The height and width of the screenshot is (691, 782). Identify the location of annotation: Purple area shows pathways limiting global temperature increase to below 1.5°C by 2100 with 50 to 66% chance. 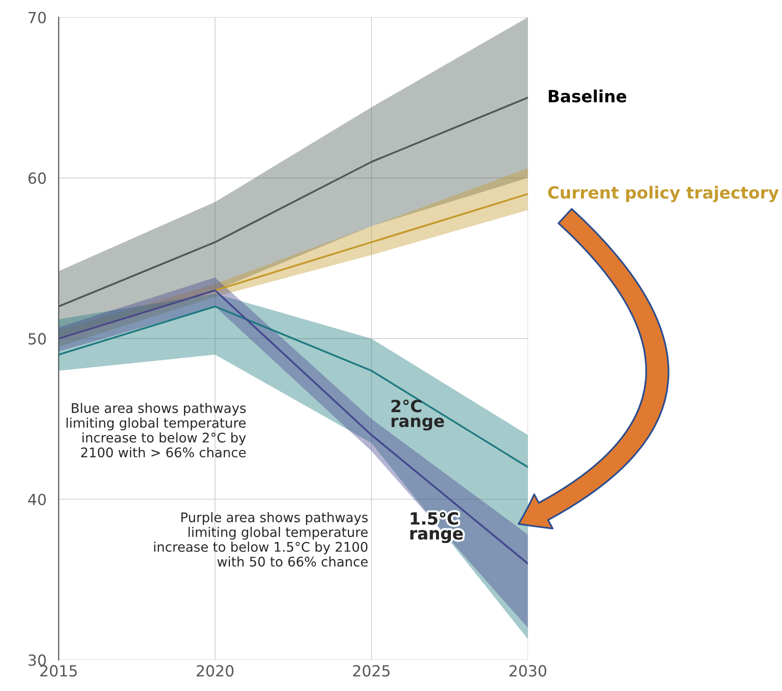
(261, 539).